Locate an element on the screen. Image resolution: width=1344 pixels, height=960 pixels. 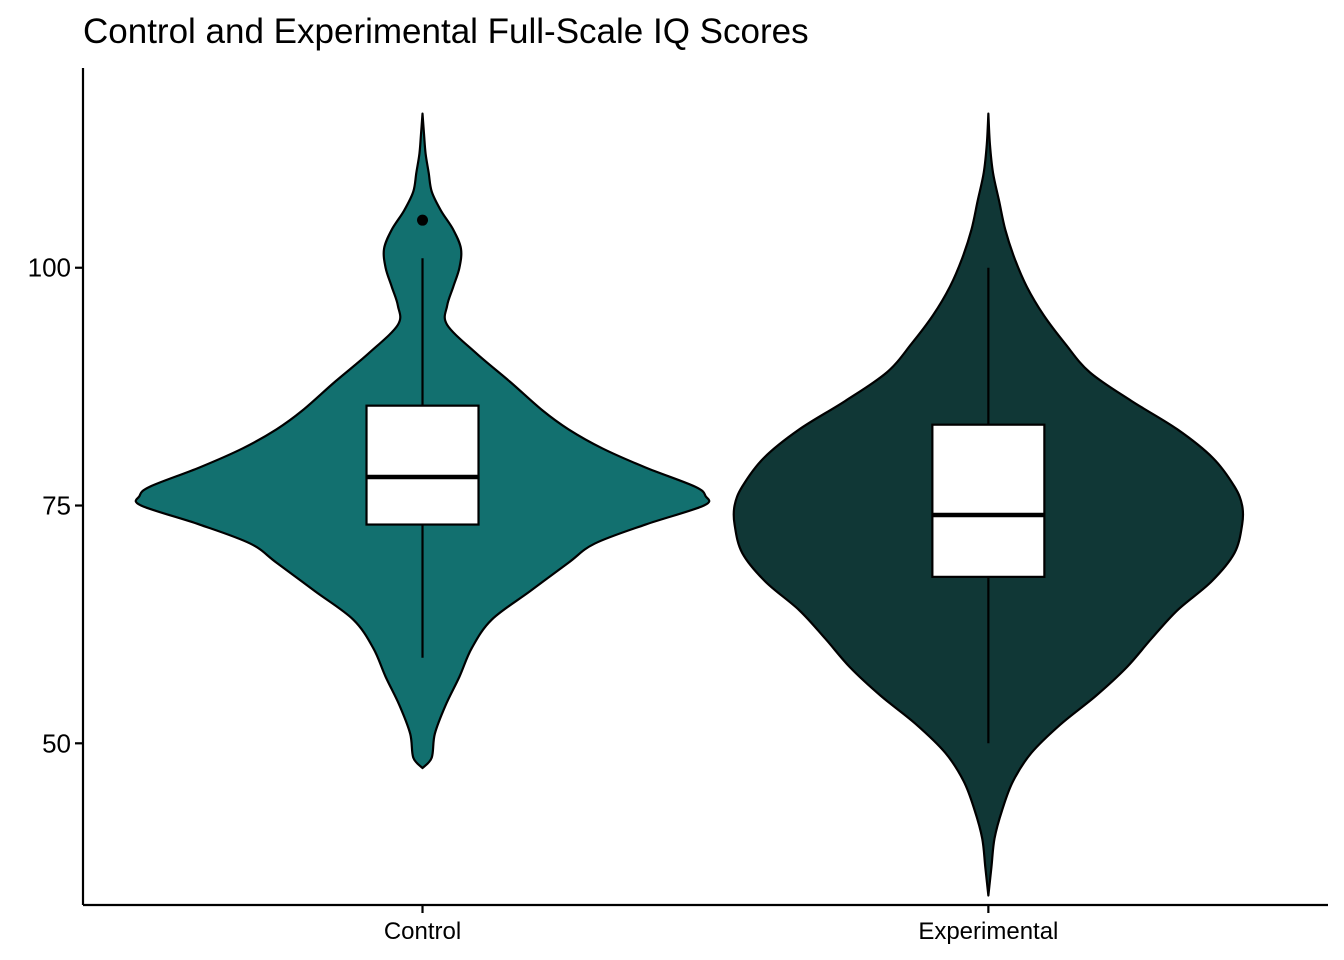
y-axis-ticks: 50 75 100 is located at coordinates (55, 505).